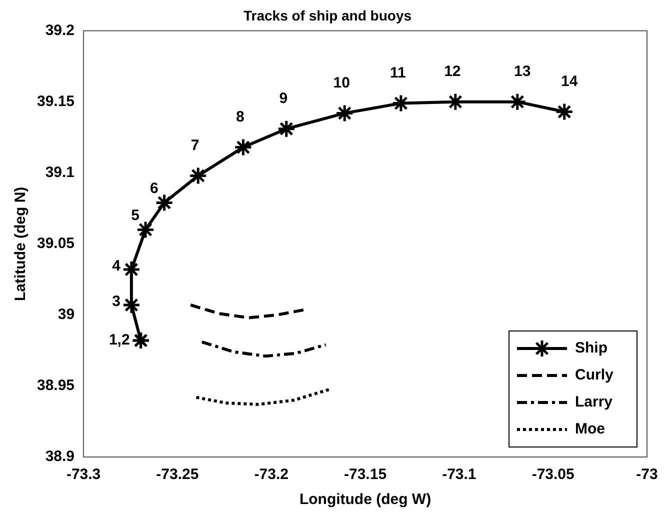  What do you see at coordinates (590, 429) in the screenshot?
I see `legend-label: Moe` at bounding box center [590, 429].